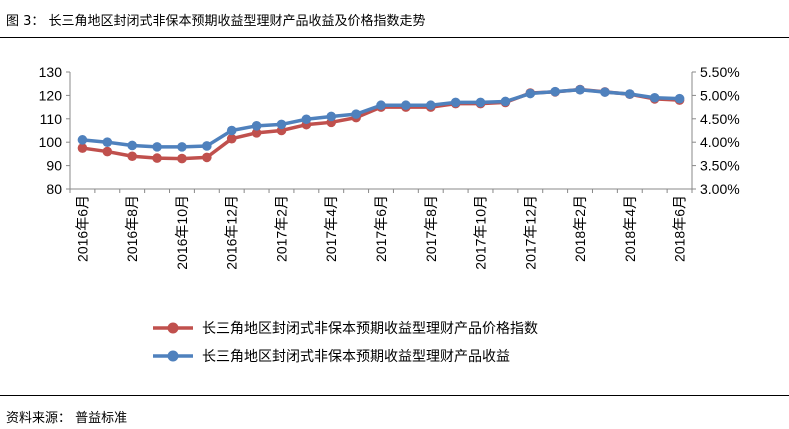 This screenshot has height=429, width=789. I want to click on x-tick-label: 2017年6月, so click(381, 228).